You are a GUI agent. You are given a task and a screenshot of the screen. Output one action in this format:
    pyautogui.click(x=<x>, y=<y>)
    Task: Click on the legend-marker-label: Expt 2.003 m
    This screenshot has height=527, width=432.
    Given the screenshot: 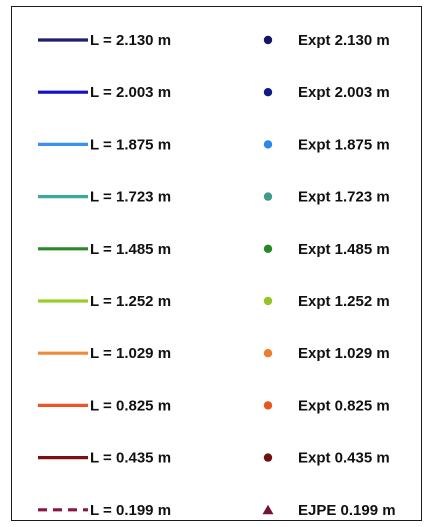 What is the action you would take?
    pyautogui.click(x=344, y=92)
    